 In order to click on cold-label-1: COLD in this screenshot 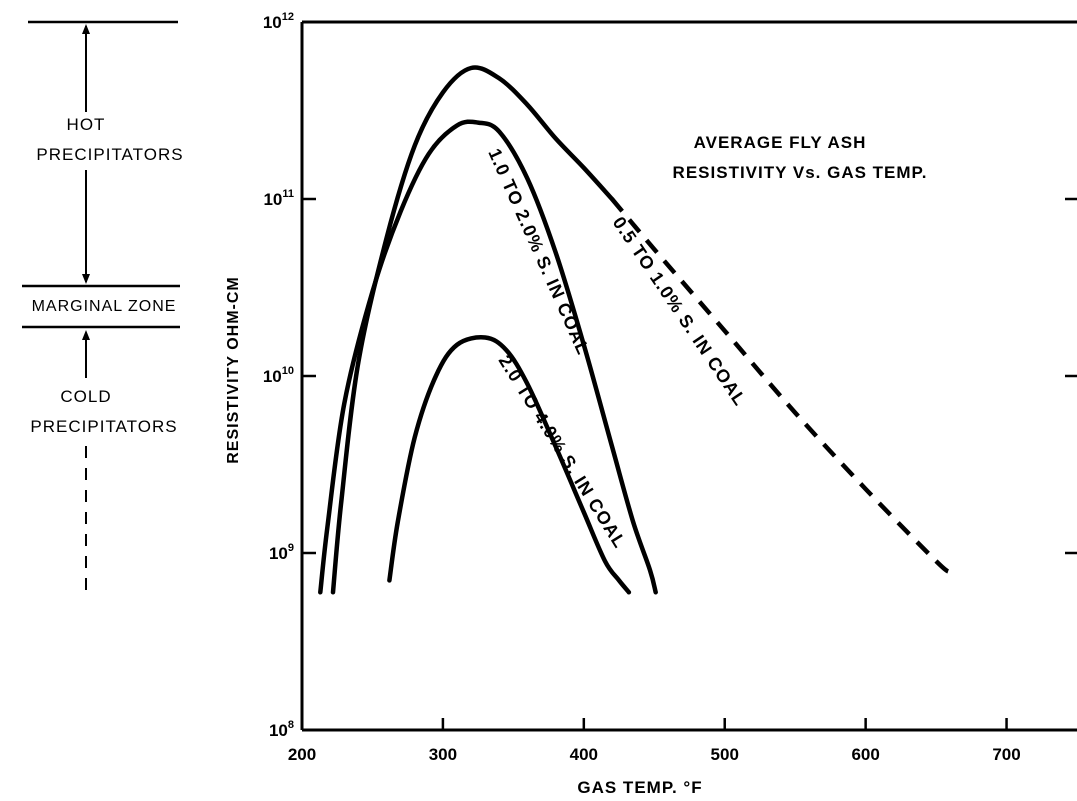, I will do `click(85, 396)`.